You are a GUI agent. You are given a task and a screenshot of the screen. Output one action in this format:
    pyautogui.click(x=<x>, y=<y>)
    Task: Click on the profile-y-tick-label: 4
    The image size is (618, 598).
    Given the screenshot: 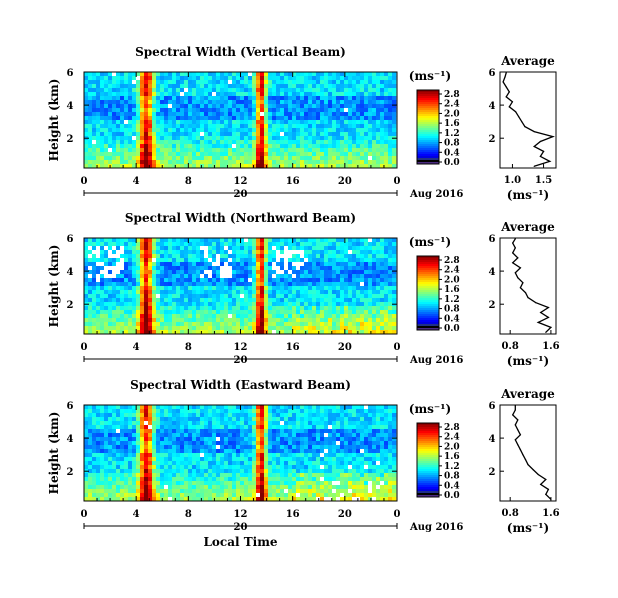 What is the action you would take?
    pyautogui.click(x=492, y=106)
    